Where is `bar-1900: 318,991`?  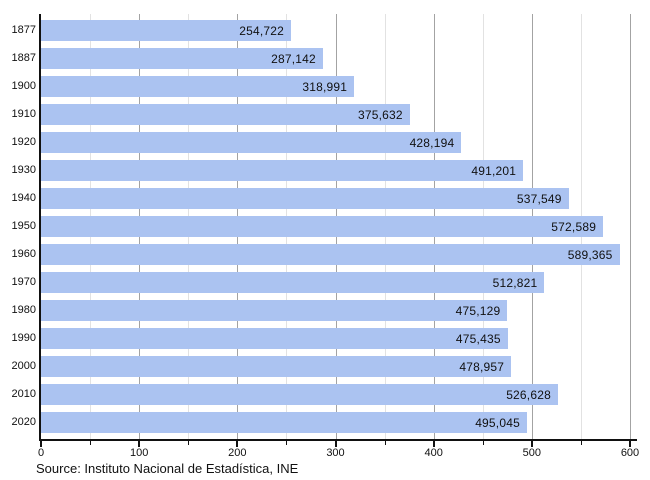
bar-1900: 318,991 is located at coordinates (198, 86).